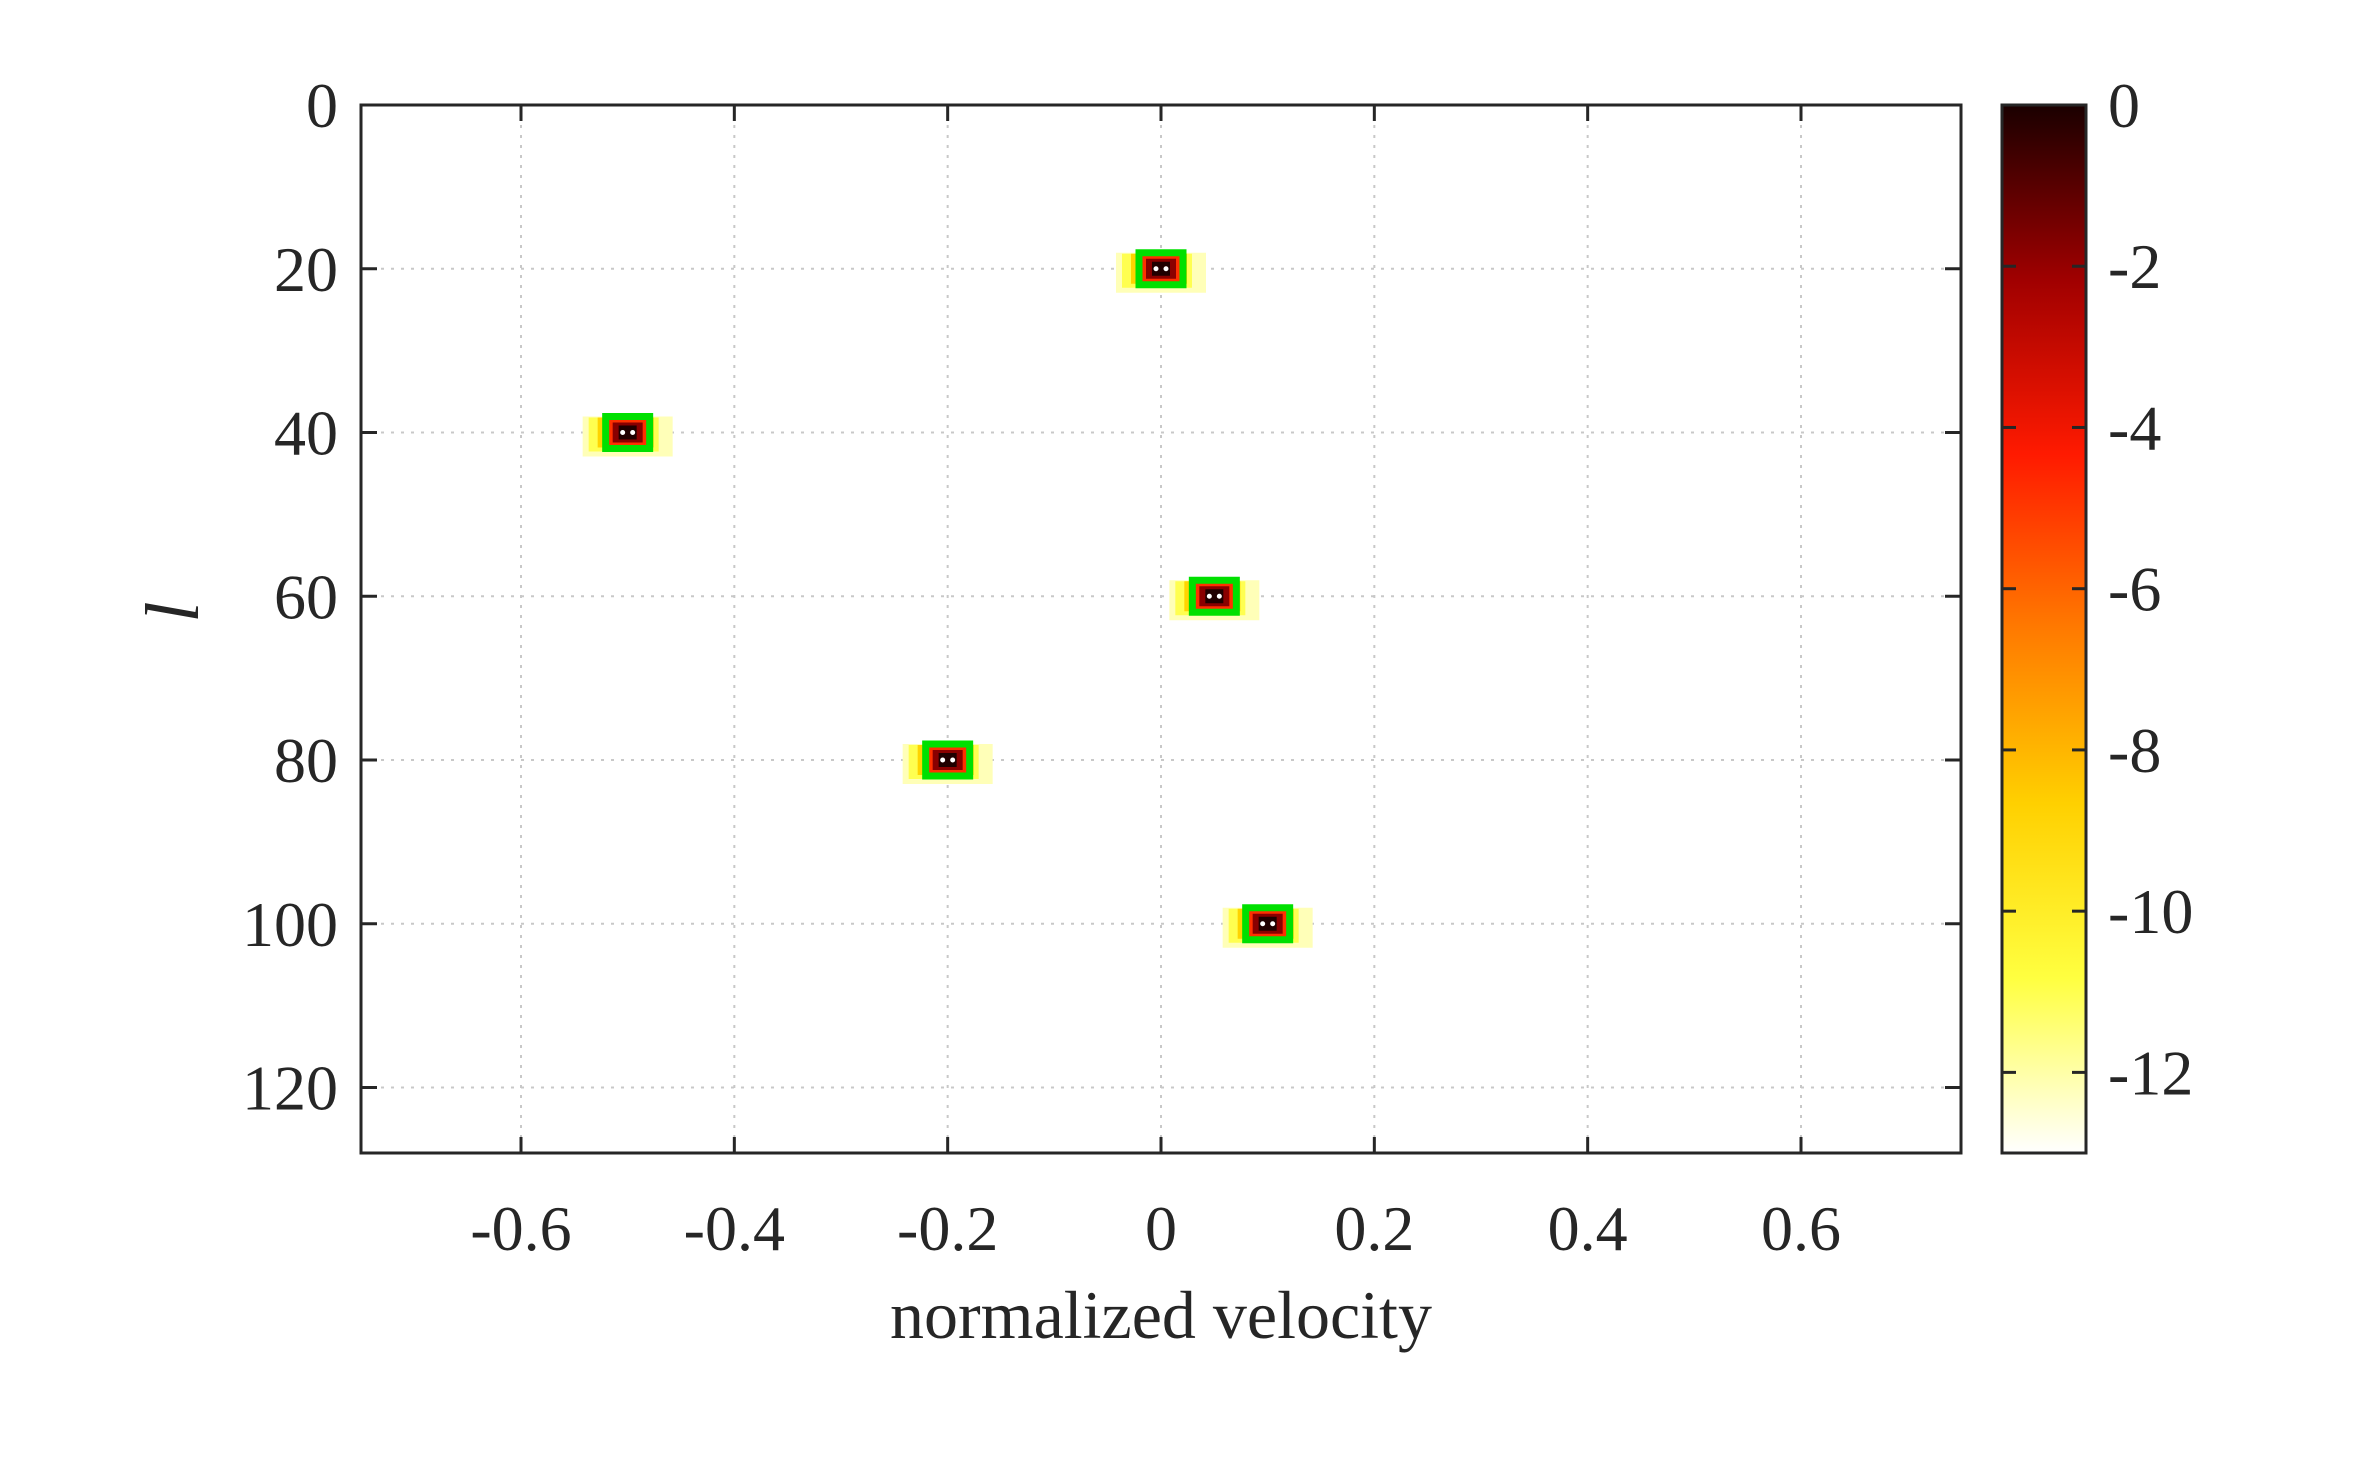 The width and height of the screenshot is (2367, 1457). Describe the element at coordinates (948, 596) in the screenshot. I see `detection-markers` at that location.